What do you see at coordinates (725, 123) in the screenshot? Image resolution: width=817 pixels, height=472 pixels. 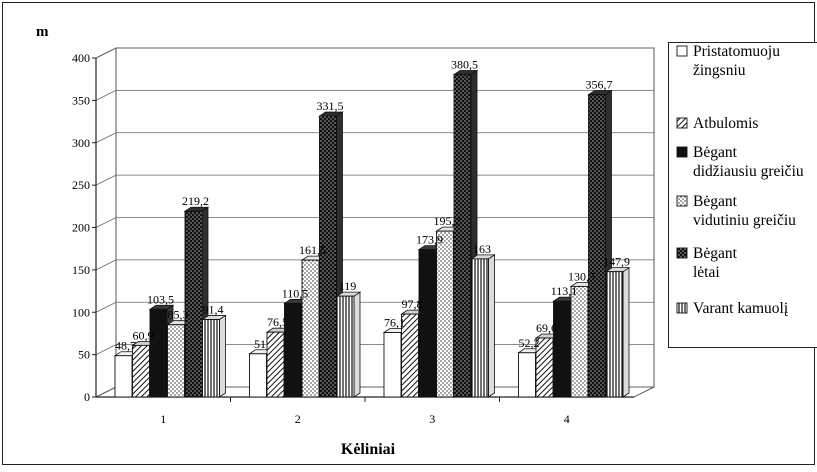 I see `legend-label: Atbulomis` at bounding box center [725, 123].